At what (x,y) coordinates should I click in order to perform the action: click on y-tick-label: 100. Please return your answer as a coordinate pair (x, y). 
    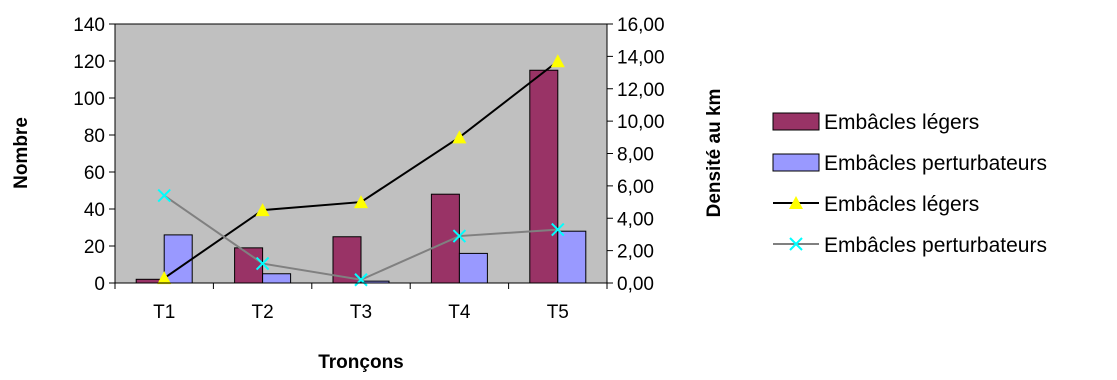
    Looking at the image, I should click on (89, 99).